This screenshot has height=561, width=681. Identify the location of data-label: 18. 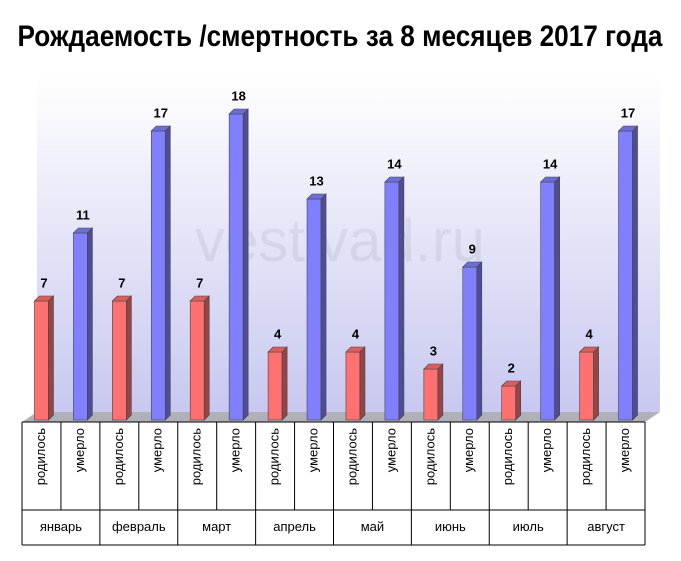
(238, 95).